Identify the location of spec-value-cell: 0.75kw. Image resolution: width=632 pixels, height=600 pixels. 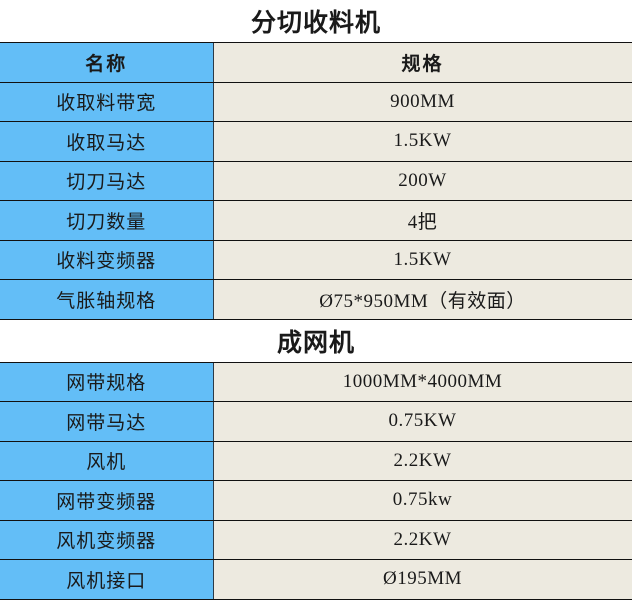
(422, 500).